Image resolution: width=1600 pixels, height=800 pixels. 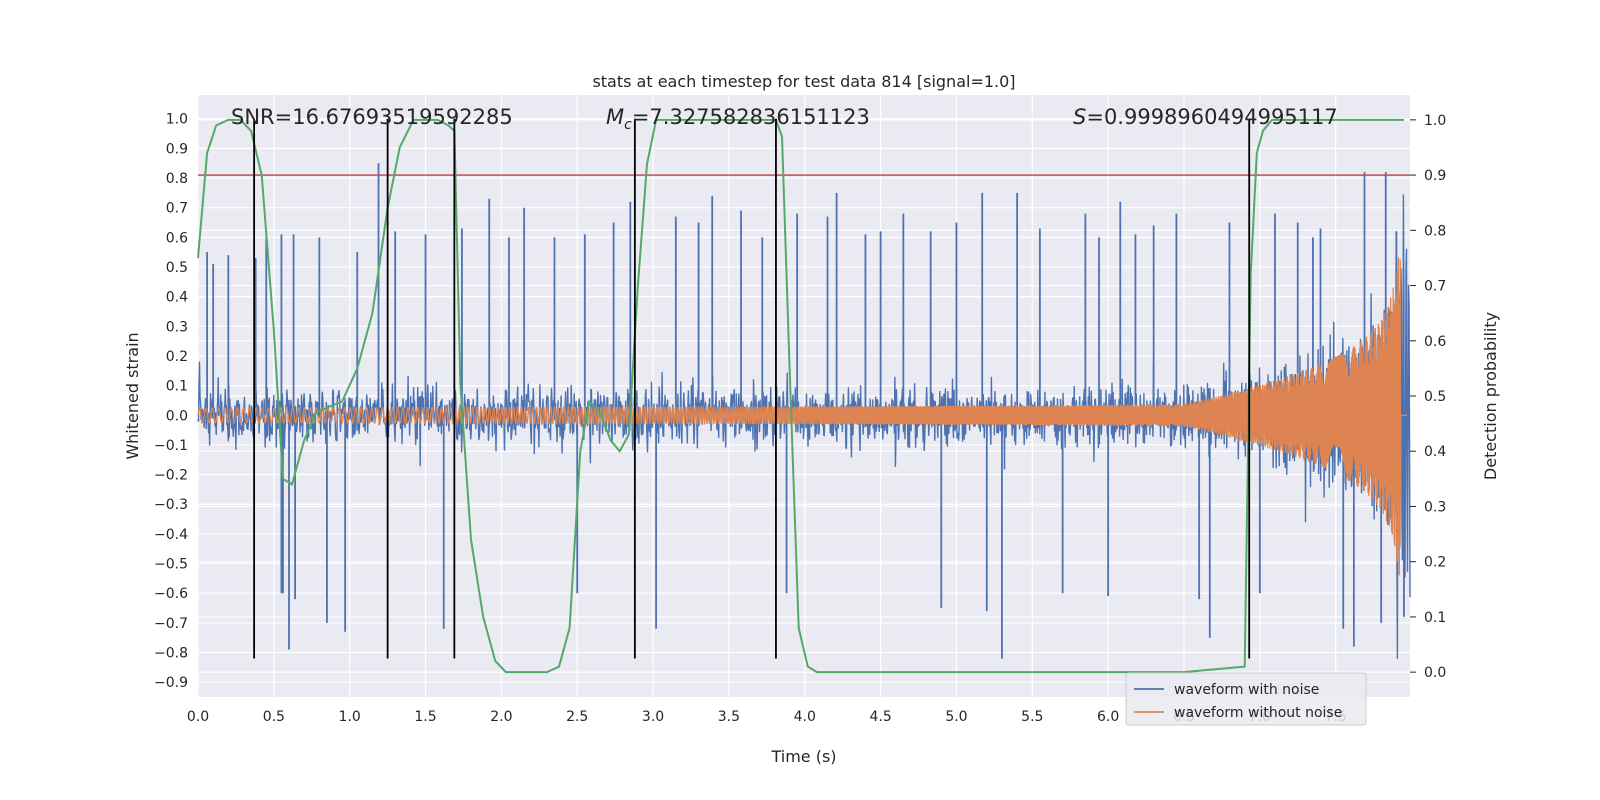 What do you see at coordinates (171, 505) in the screenshot?
I see `y-tick-label: −0.3` at bounding box center [171, 505].